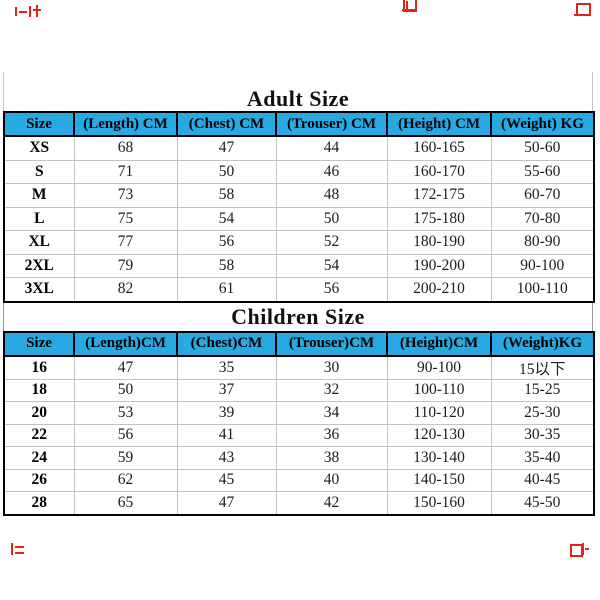 Image resolution: width=600 pixels, height=600 pixels. What do you see at coordinates (439, 413) in the screenshot?
I see `value-cell: 110-120` at bounding box center [439, 413].